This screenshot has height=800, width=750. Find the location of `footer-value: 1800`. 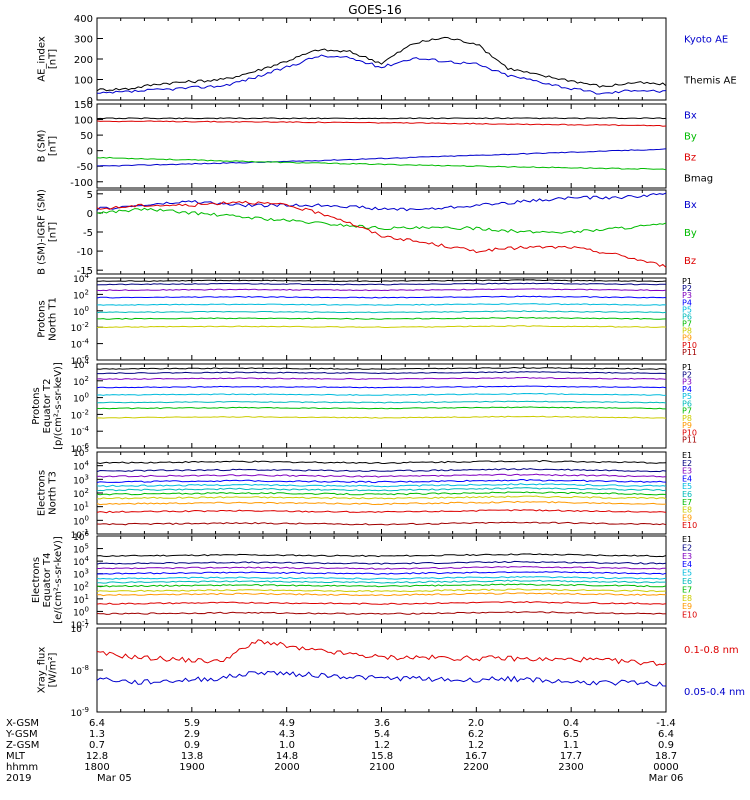

footer-value: 1800 is located at coordinates (96, 767).